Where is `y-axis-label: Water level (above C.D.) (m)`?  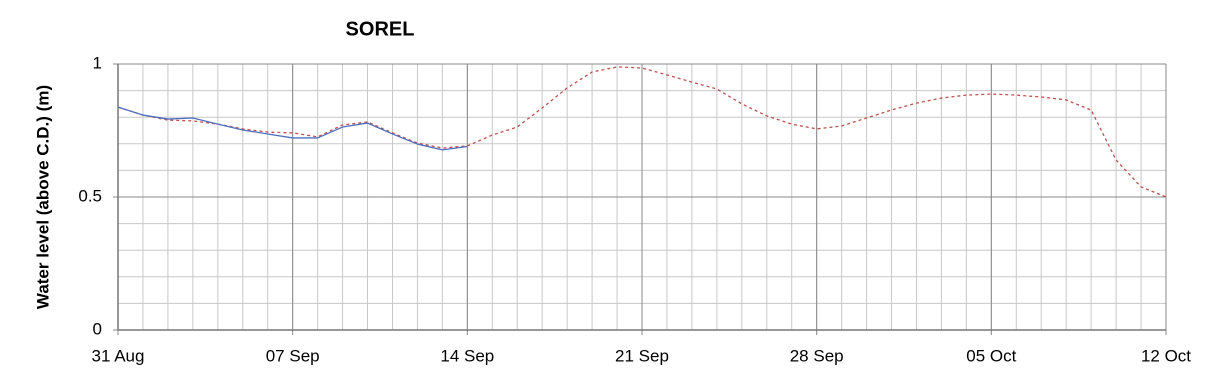
y-axis-label: Water level (above C.D.) (m) is located at coordinates (42, 197).